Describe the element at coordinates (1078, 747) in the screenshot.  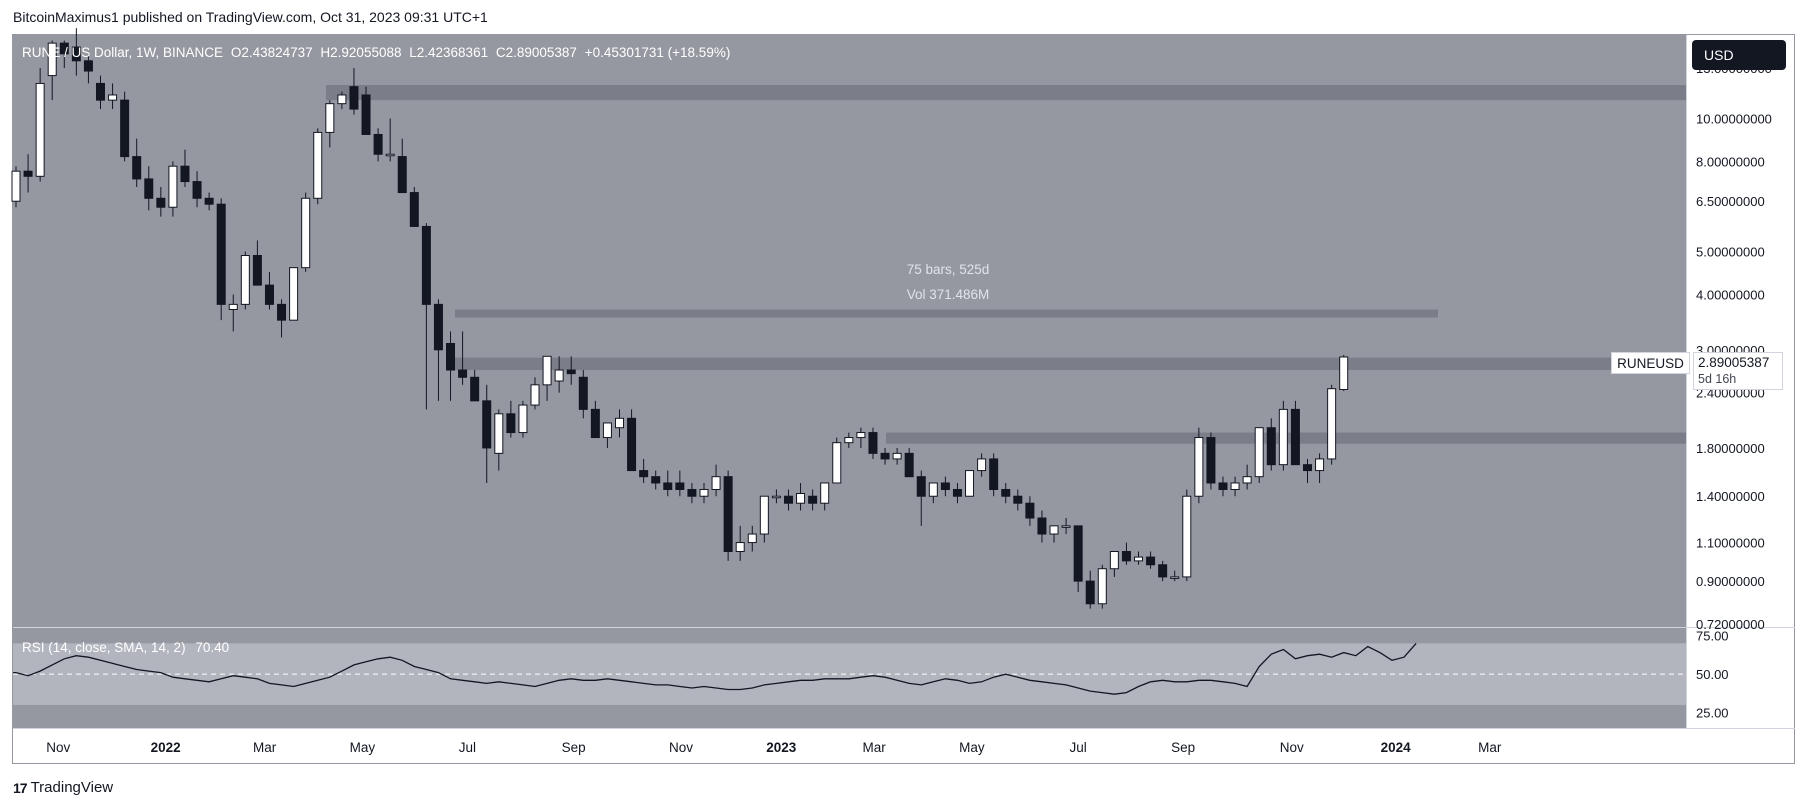
I see `x-tick-label: Jul` at that location.